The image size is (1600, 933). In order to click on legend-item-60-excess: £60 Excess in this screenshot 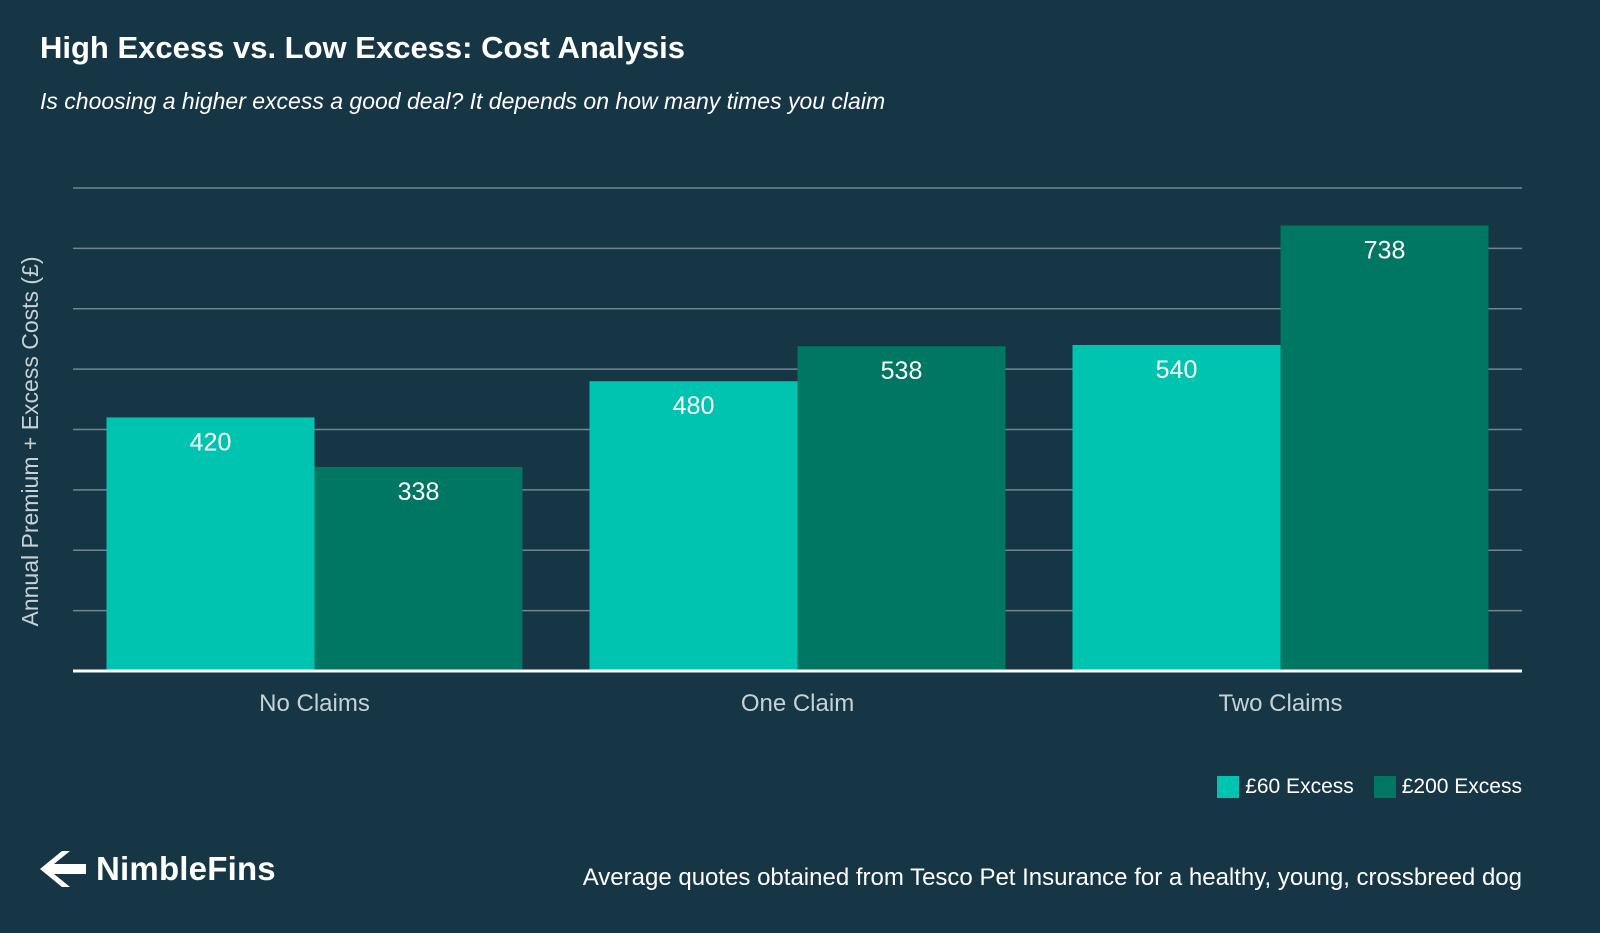, I will do `click(1285, 787)`.